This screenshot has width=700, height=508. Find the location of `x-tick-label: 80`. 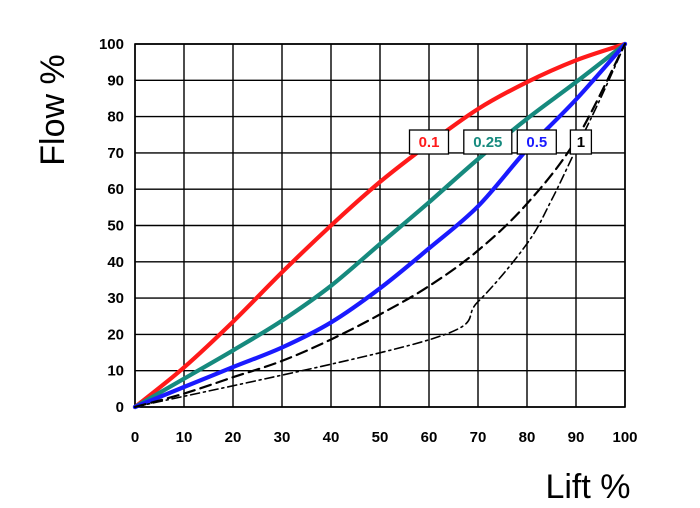

x-tick-label: 80 is located at coordinates (527, 437).